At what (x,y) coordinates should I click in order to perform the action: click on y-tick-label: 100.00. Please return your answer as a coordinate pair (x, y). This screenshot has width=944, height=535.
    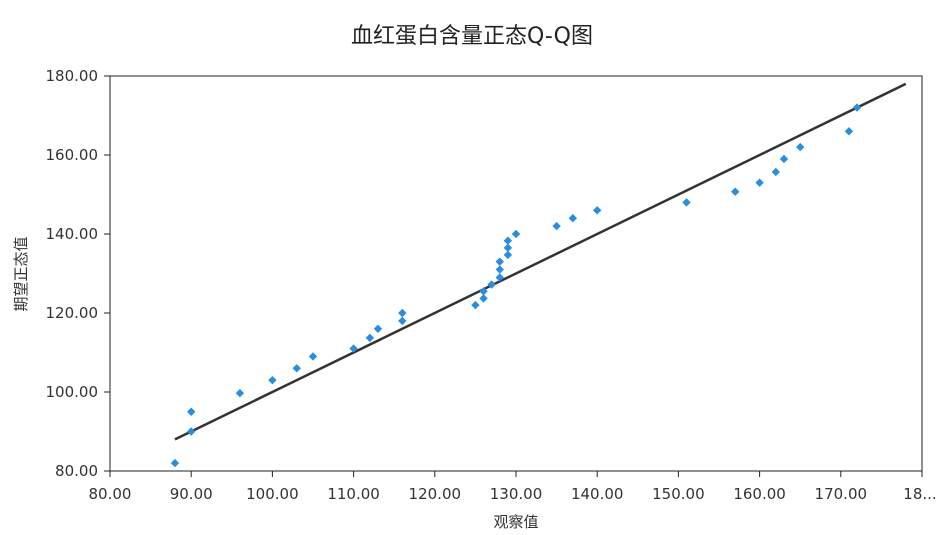
    Looking at the image, I should click on (72, 392).